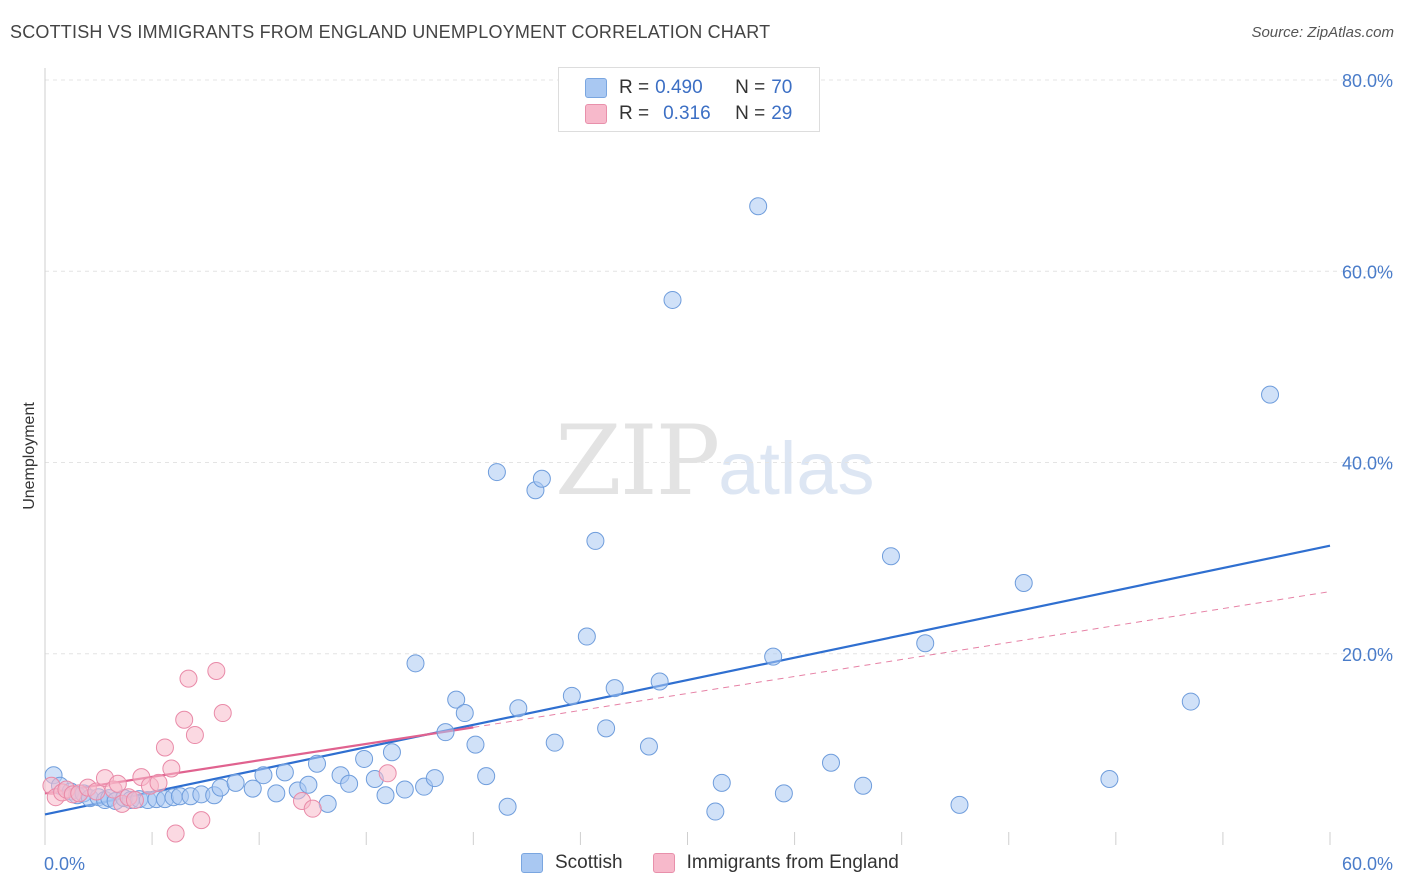  Describe the element at coordinates (1367, 464) in the screenshot. I see `y-tick-label: 40.0%` at that location.